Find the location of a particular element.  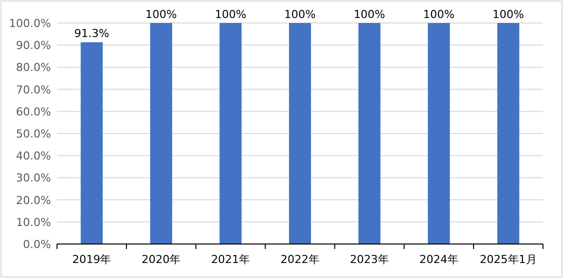

x-tick-label: 2023年 is located at coordinates (369, 259).